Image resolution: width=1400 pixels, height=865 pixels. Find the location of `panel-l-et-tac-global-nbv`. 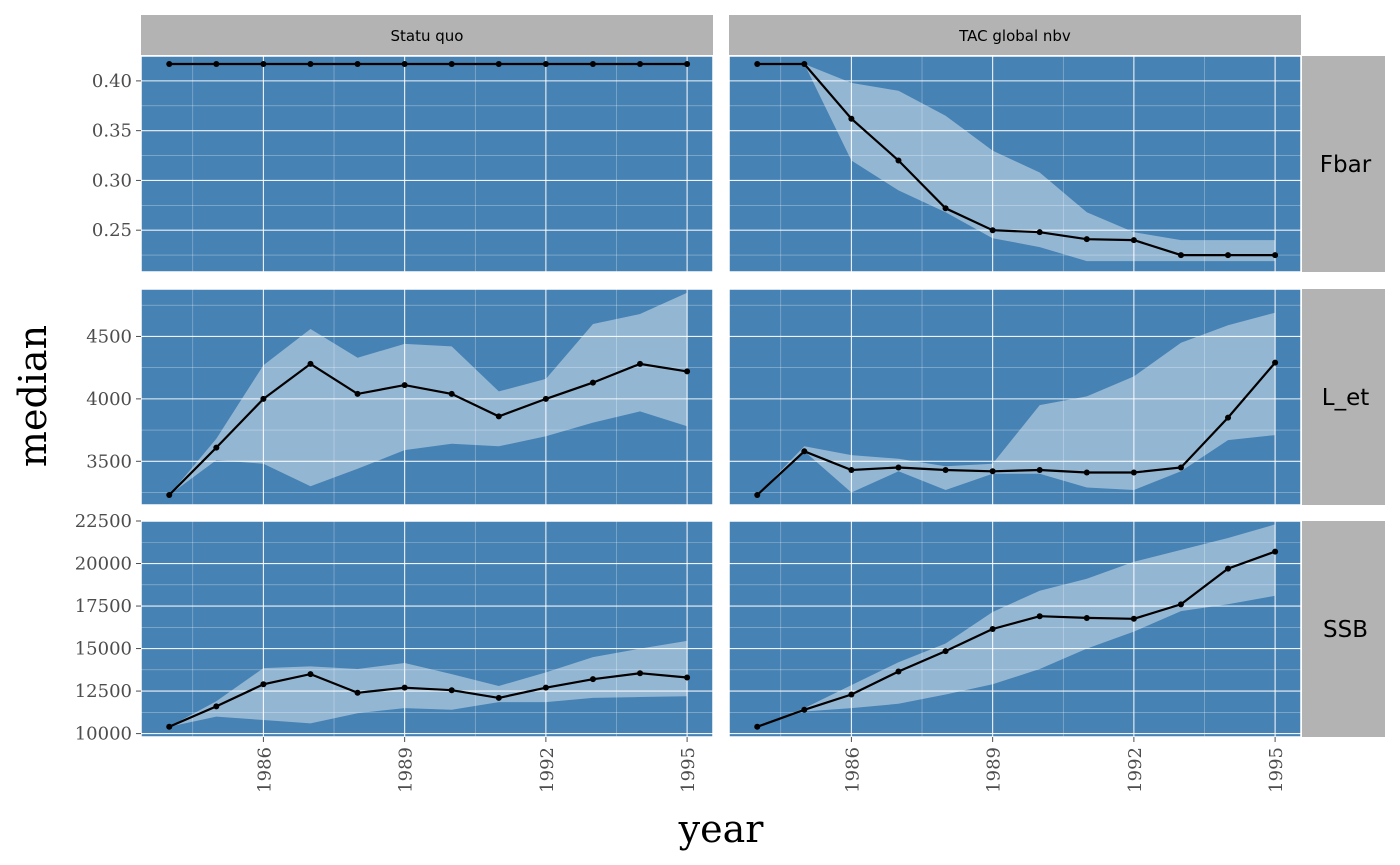

panel-l-et-tac-global-nbv is located at coordinates (1015, 397).